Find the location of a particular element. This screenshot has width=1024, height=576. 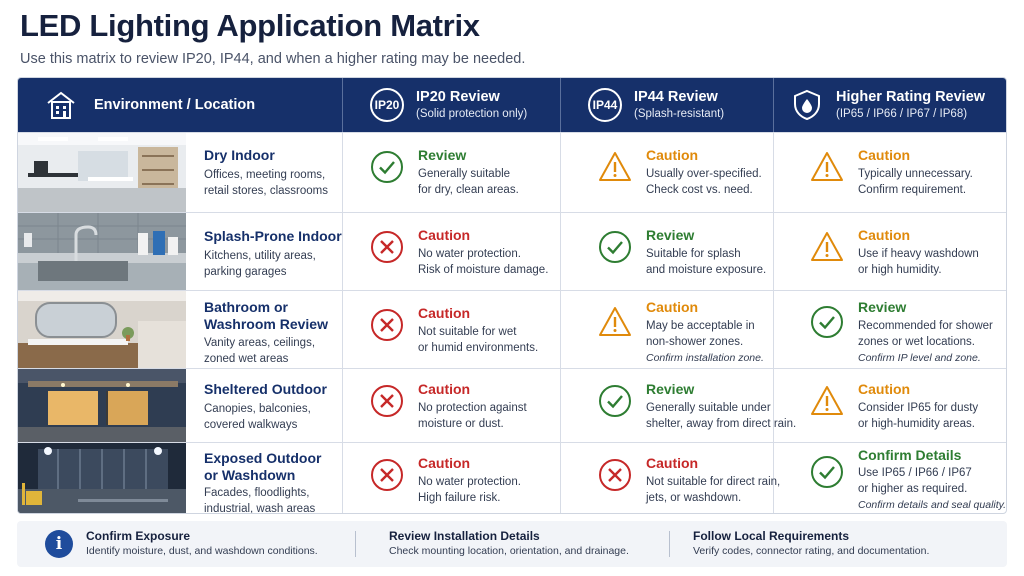

header-ip44: IP44 IP44 Review (Splash-resistant) is located at coordinates (688, 105).